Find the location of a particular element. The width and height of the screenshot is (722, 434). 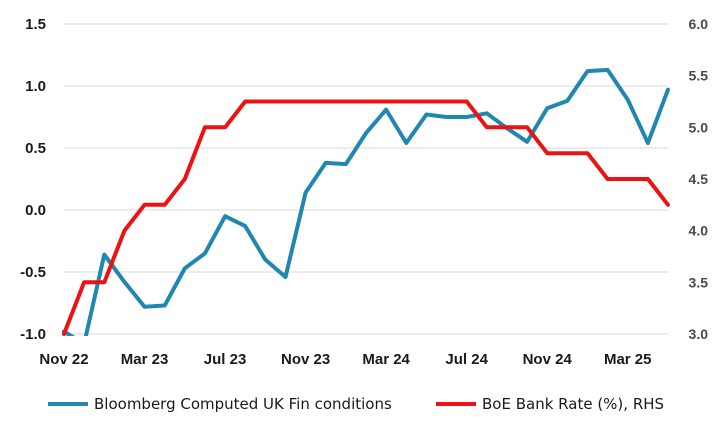

left-tick-label: -1.0 is located at coordinates (33, 334).